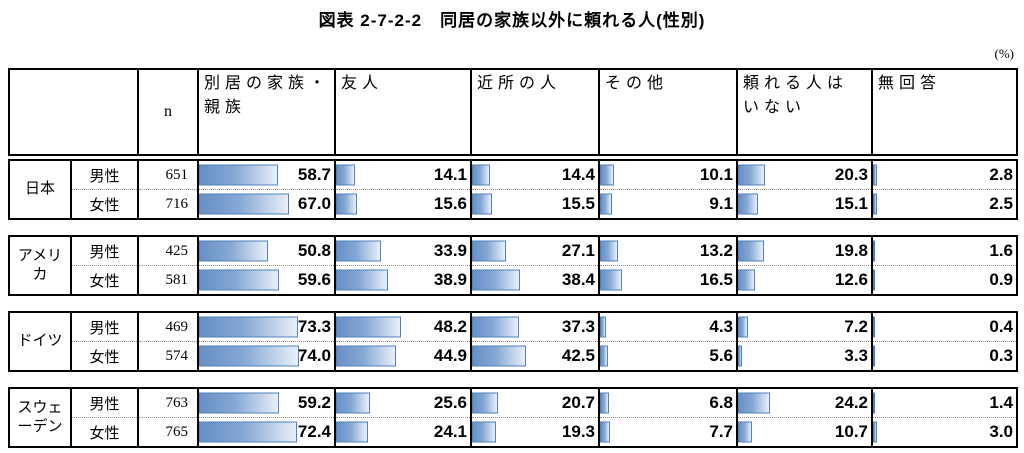  What do you see at coordinates (668, 356) in the screenshot?
I see `value-cell: 5.6` at bounding box center [668, 356].